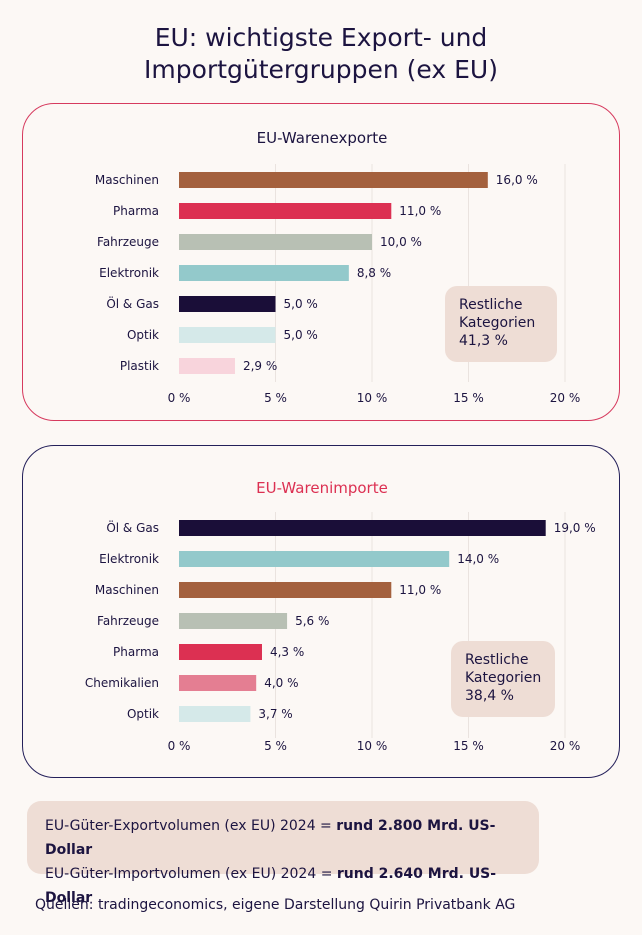 This screenshot has height=935, width=642. What do you see at coordinates (260, 366) in the screenshot?
I see `export-value-label: 2,9 %` at bounding box center [260, 366].